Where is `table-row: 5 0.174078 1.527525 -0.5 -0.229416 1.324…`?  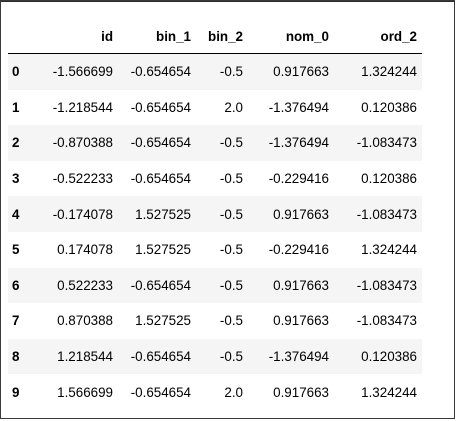 table-row: 5 0.174078 1.527525 -0.5 -0.229416 1.324… is located at coordinates (215, 249).